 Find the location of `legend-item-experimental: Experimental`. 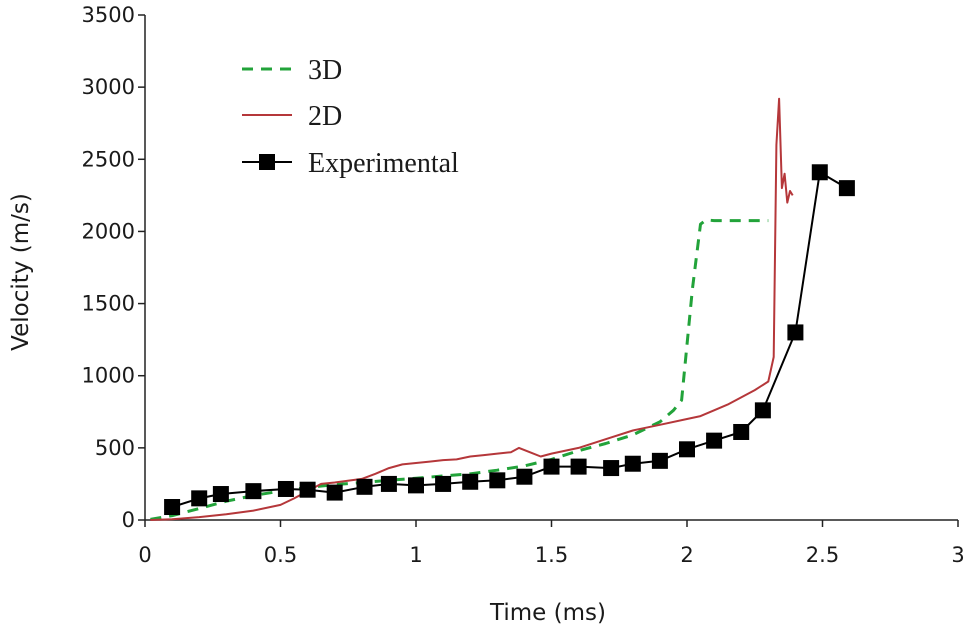

legend-item-experimental: Experimental is located at coordinates (350, 163).